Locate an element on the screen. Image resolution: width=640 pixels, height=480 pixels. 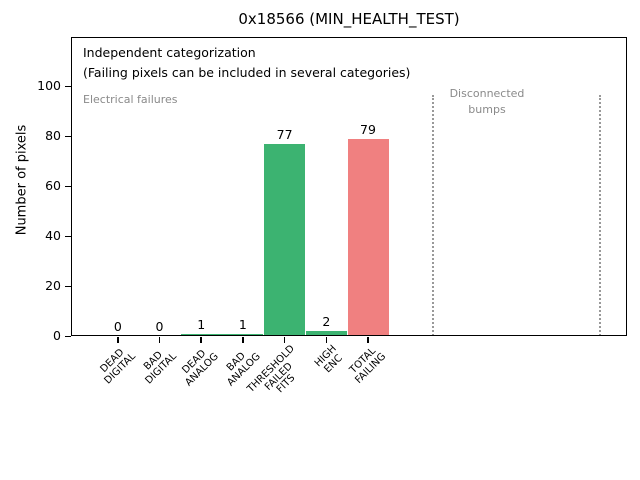
region-label-electrical-failures: Electrical failures is located at coordinates (130, 99).